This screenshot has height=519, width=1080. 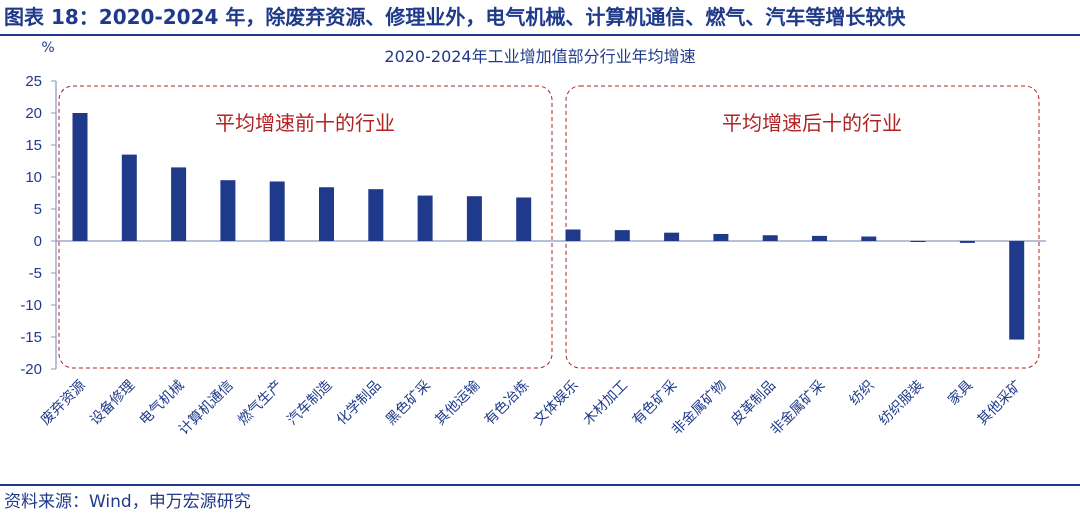 I want to click on y-tick-label: 20, so click(x=33, y=113).